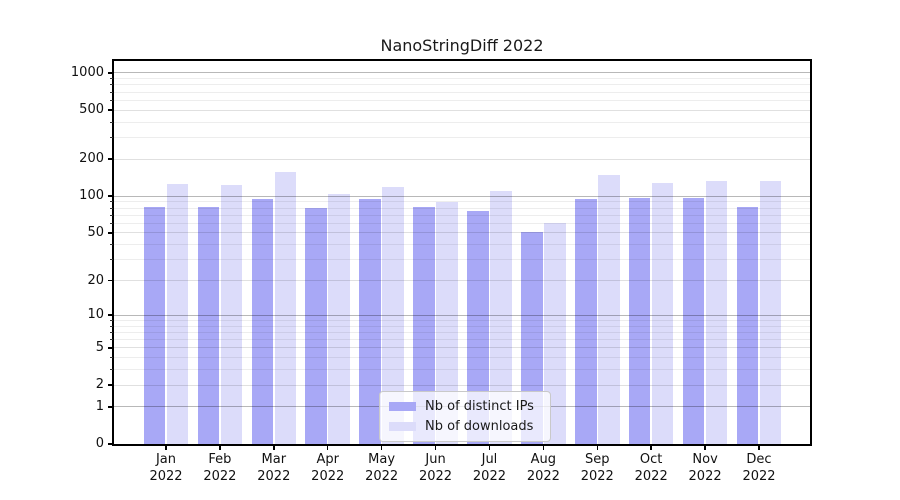  Describe the element at coordinates (285, 308) in the screenshot. I see `bar-downloads-mar` at that location.